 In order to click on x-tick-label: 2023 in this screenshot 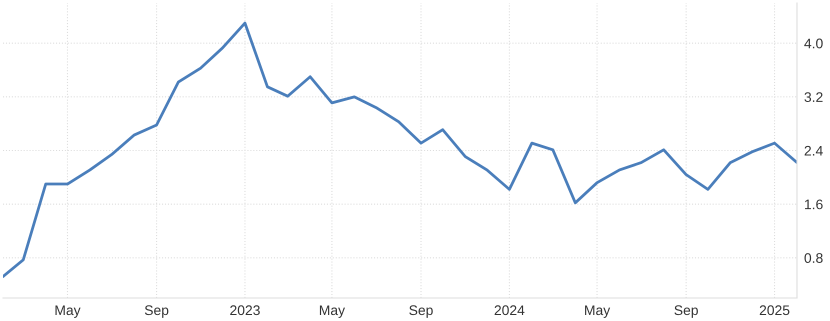, I will do `click(245, 310)`.